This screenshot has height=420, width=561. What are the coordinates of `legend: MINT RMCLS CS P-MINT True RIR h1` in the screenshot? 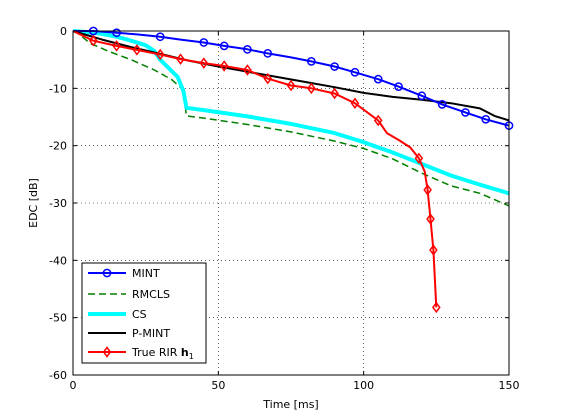 It's located at (144, 313).